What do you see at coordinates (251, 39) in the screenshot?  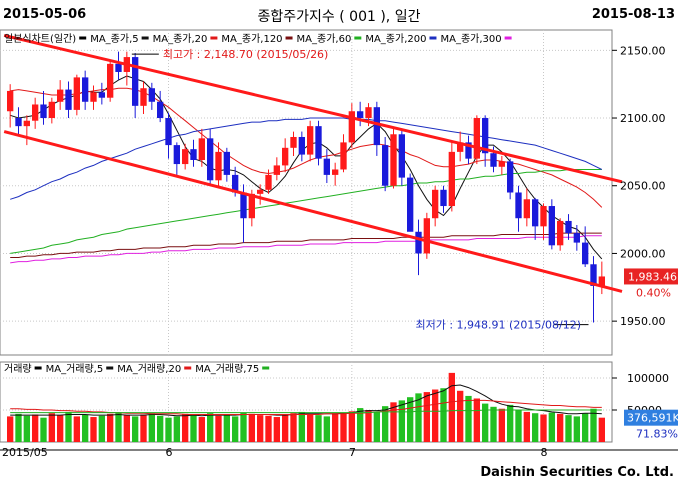 I see `price-legend-item: MA_종가,120` at bounding box center [251, 39].